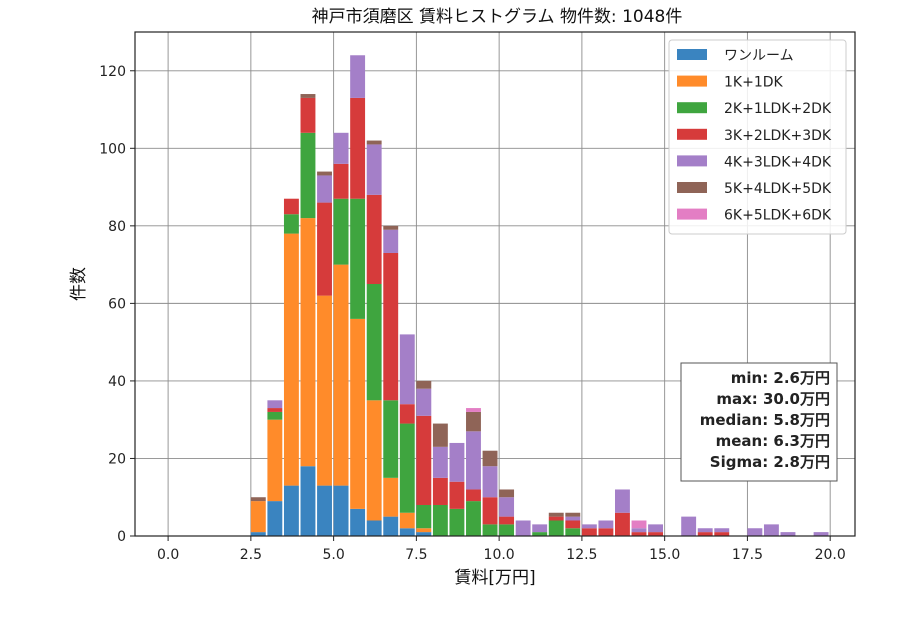 The width and height of the screenshot is (900, 630). What do you see at coordinates (778, 136) in the screenshot?
I see `legend-entry: 3K+2LDK+3DK` at bounding box center [778, 136].